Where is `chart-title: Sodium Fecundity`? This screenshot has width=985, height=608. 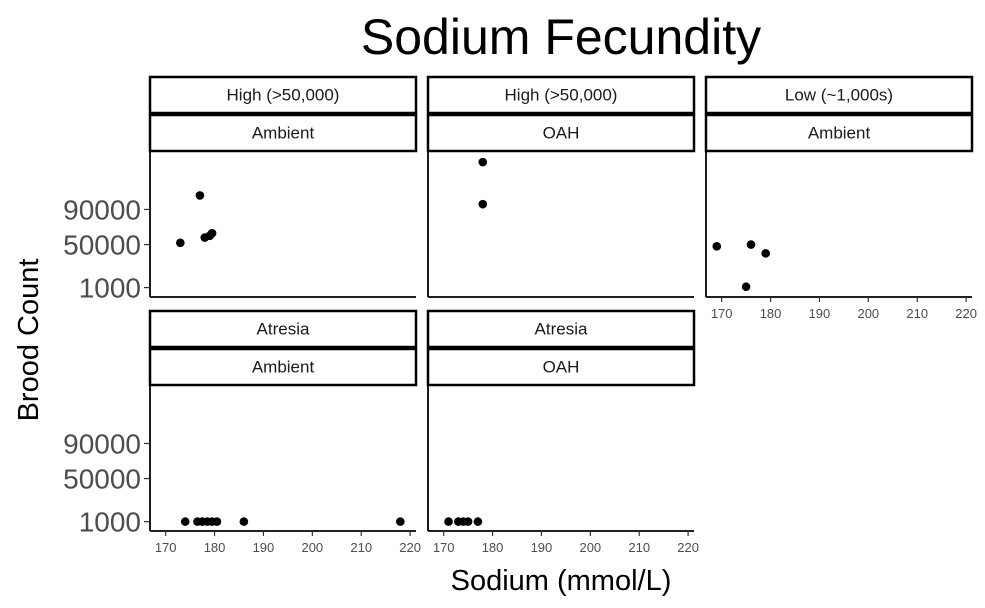
chart-title: Sodium Fecundity is located at coordinates (561, 37).